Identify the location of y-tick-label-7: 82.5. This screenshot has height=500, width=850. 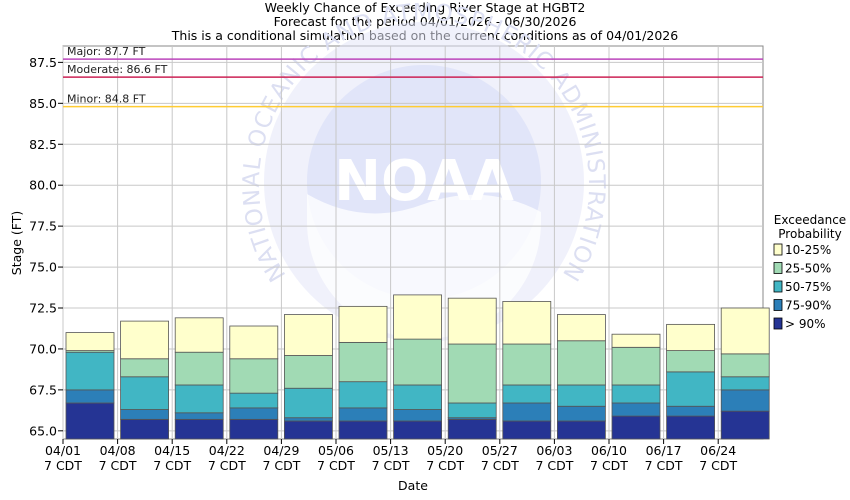
(43, 144).